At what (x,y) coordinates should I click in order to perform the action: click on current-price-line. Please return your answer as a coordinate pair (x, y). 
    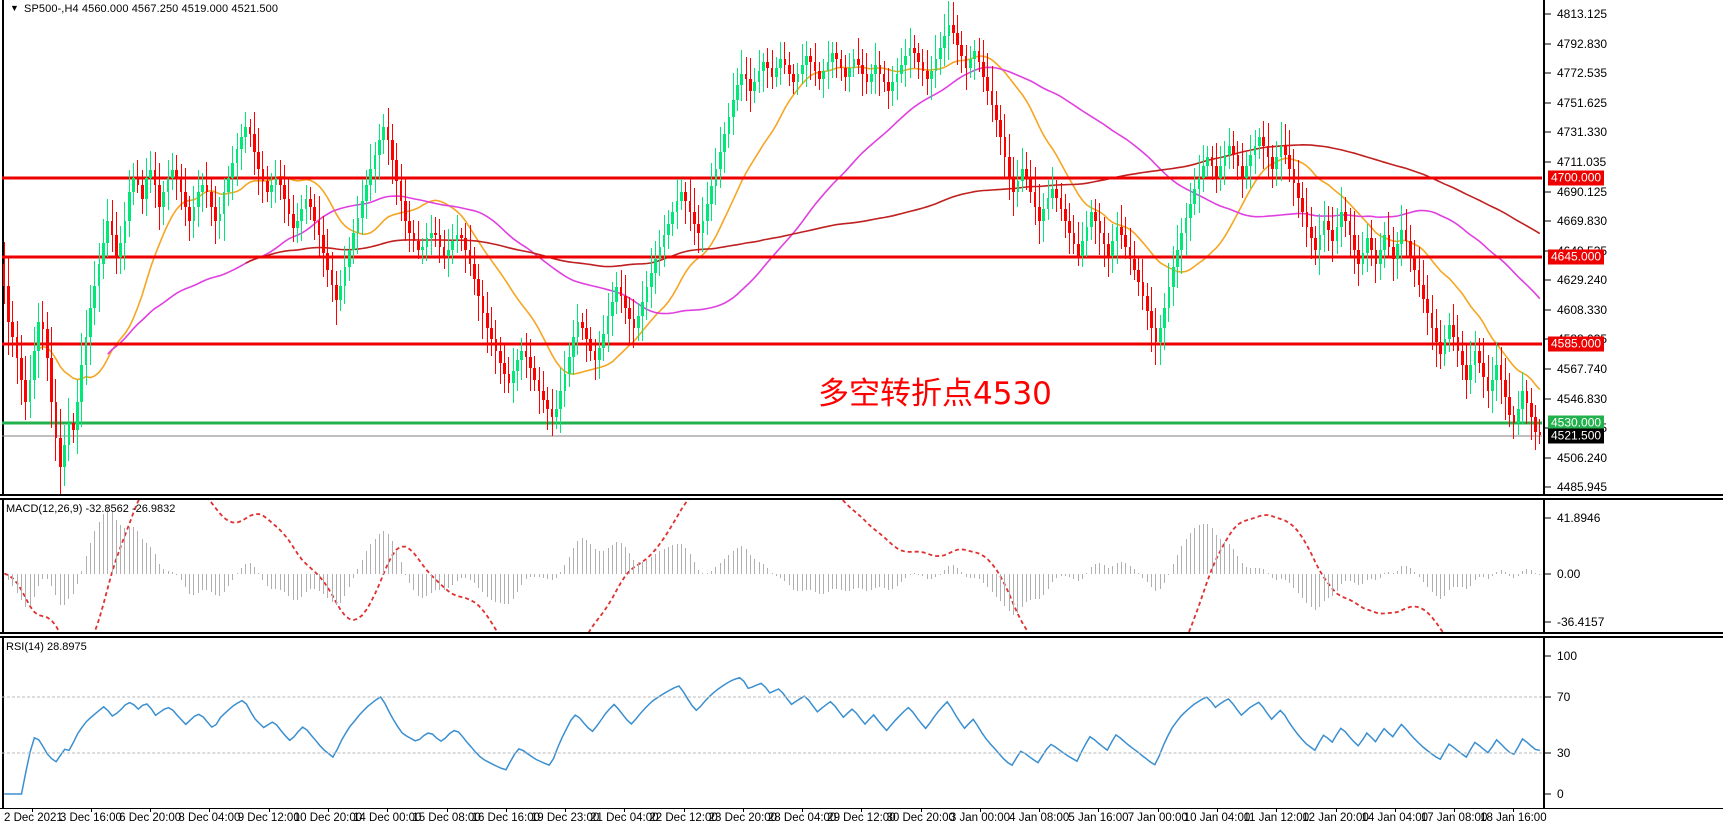
    Looking at the image, I should click on (772, 435).